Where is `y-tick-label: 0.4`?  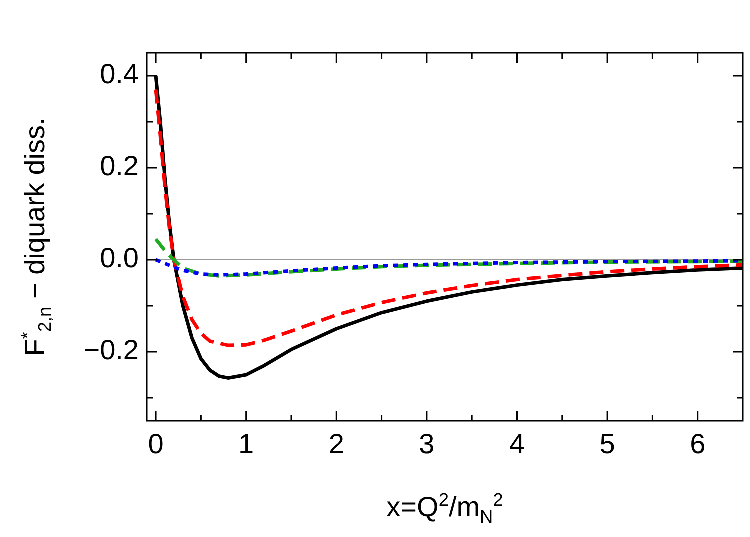 y-tick-label: 0.4 is located at coordinates (119, 74).